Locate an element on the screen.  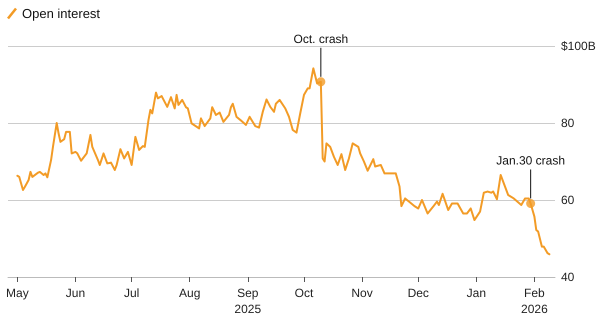
x-tick-label: Sep 2025 is located at coordinates (248, 301).